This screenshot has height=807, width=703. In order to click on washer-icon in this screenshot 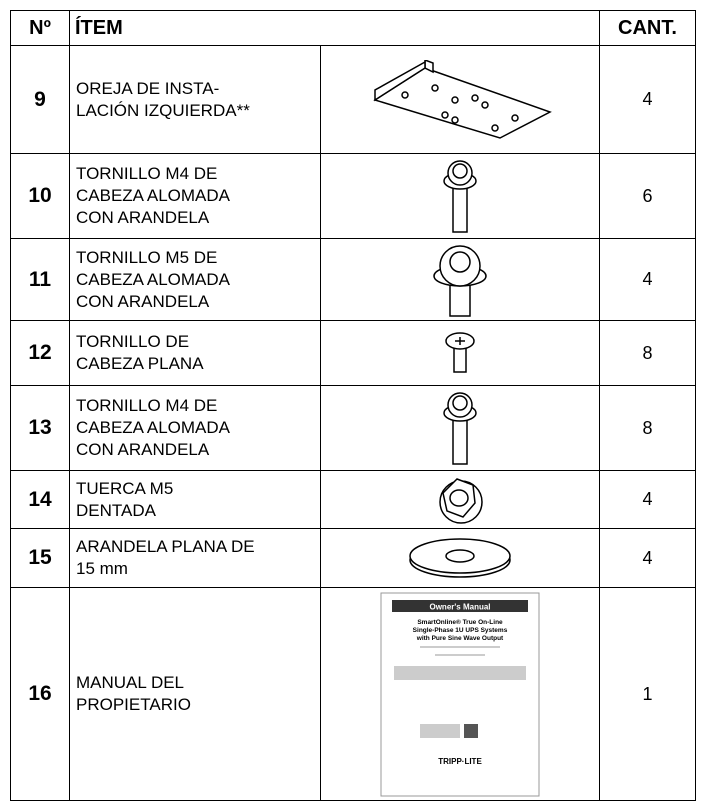, I will do `click(460, 558)`.